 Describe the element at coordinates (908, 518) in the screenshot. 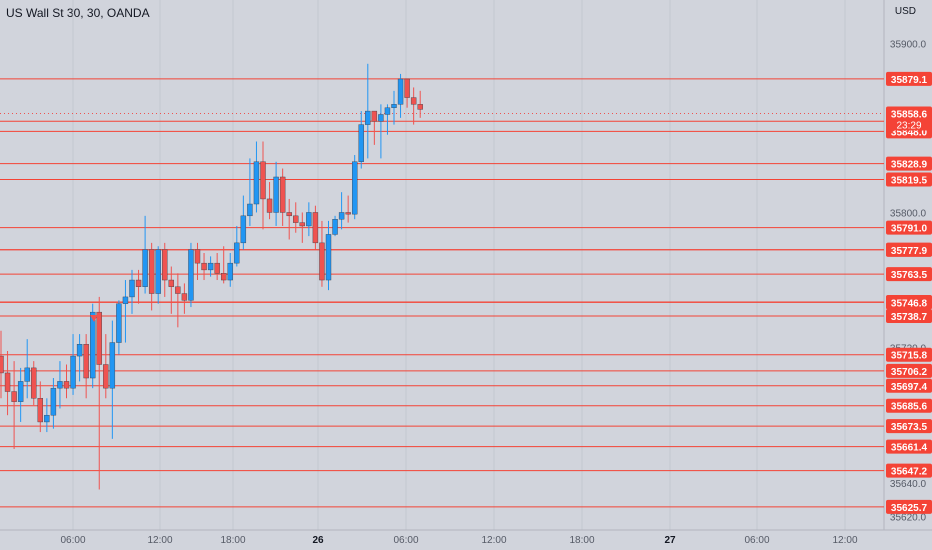

I see `price-tick: 35620.0` at that location.